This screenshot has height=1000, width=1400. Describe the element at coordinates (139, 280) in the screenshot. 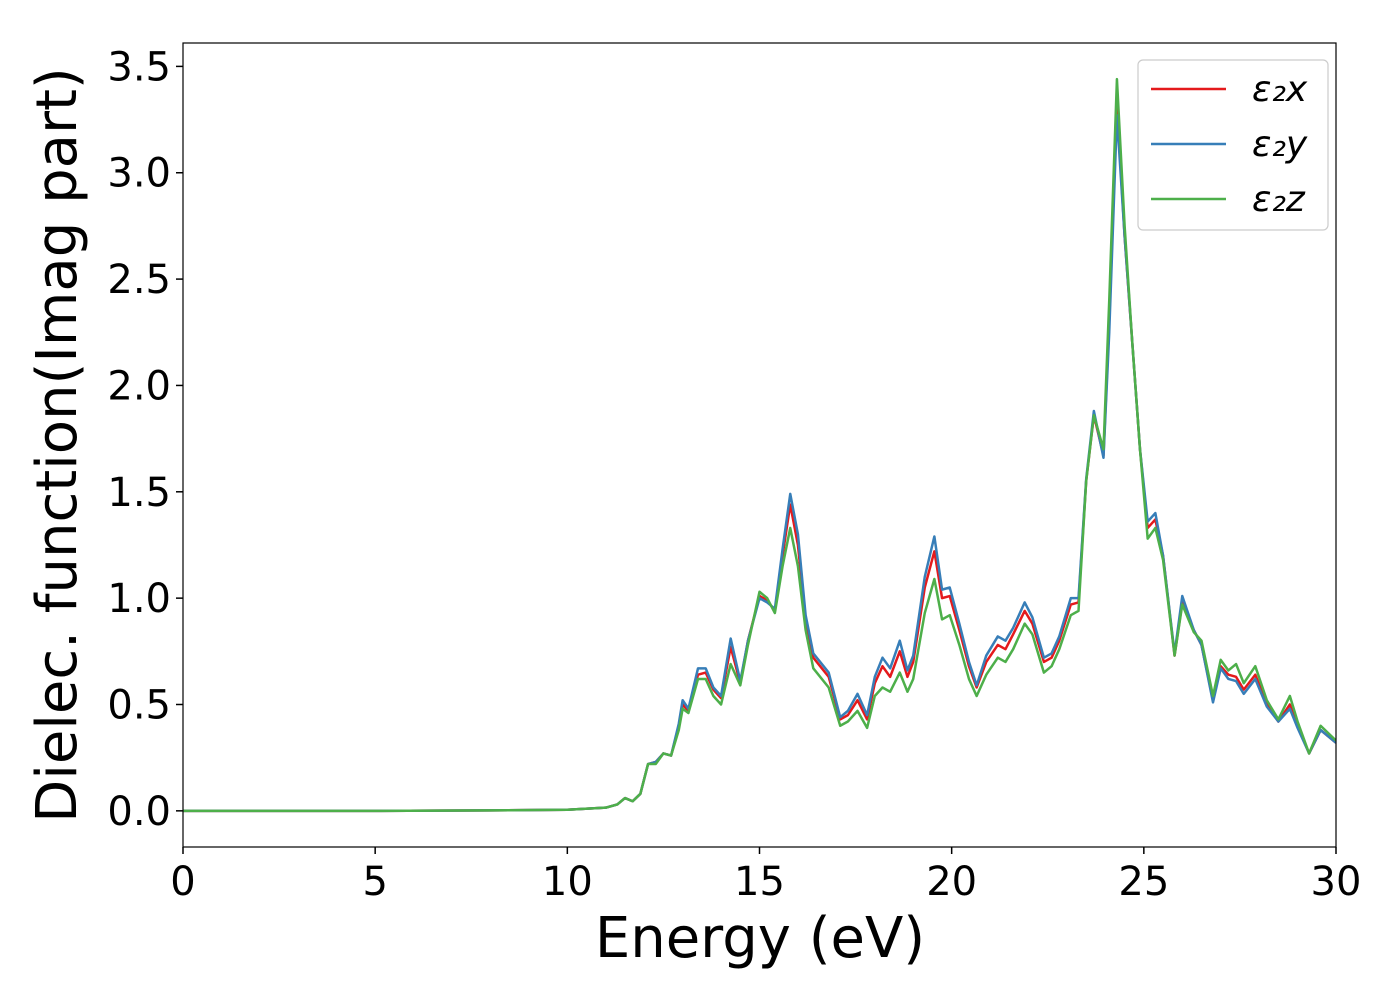

I see `y-tick-label: 2.5` at that location.